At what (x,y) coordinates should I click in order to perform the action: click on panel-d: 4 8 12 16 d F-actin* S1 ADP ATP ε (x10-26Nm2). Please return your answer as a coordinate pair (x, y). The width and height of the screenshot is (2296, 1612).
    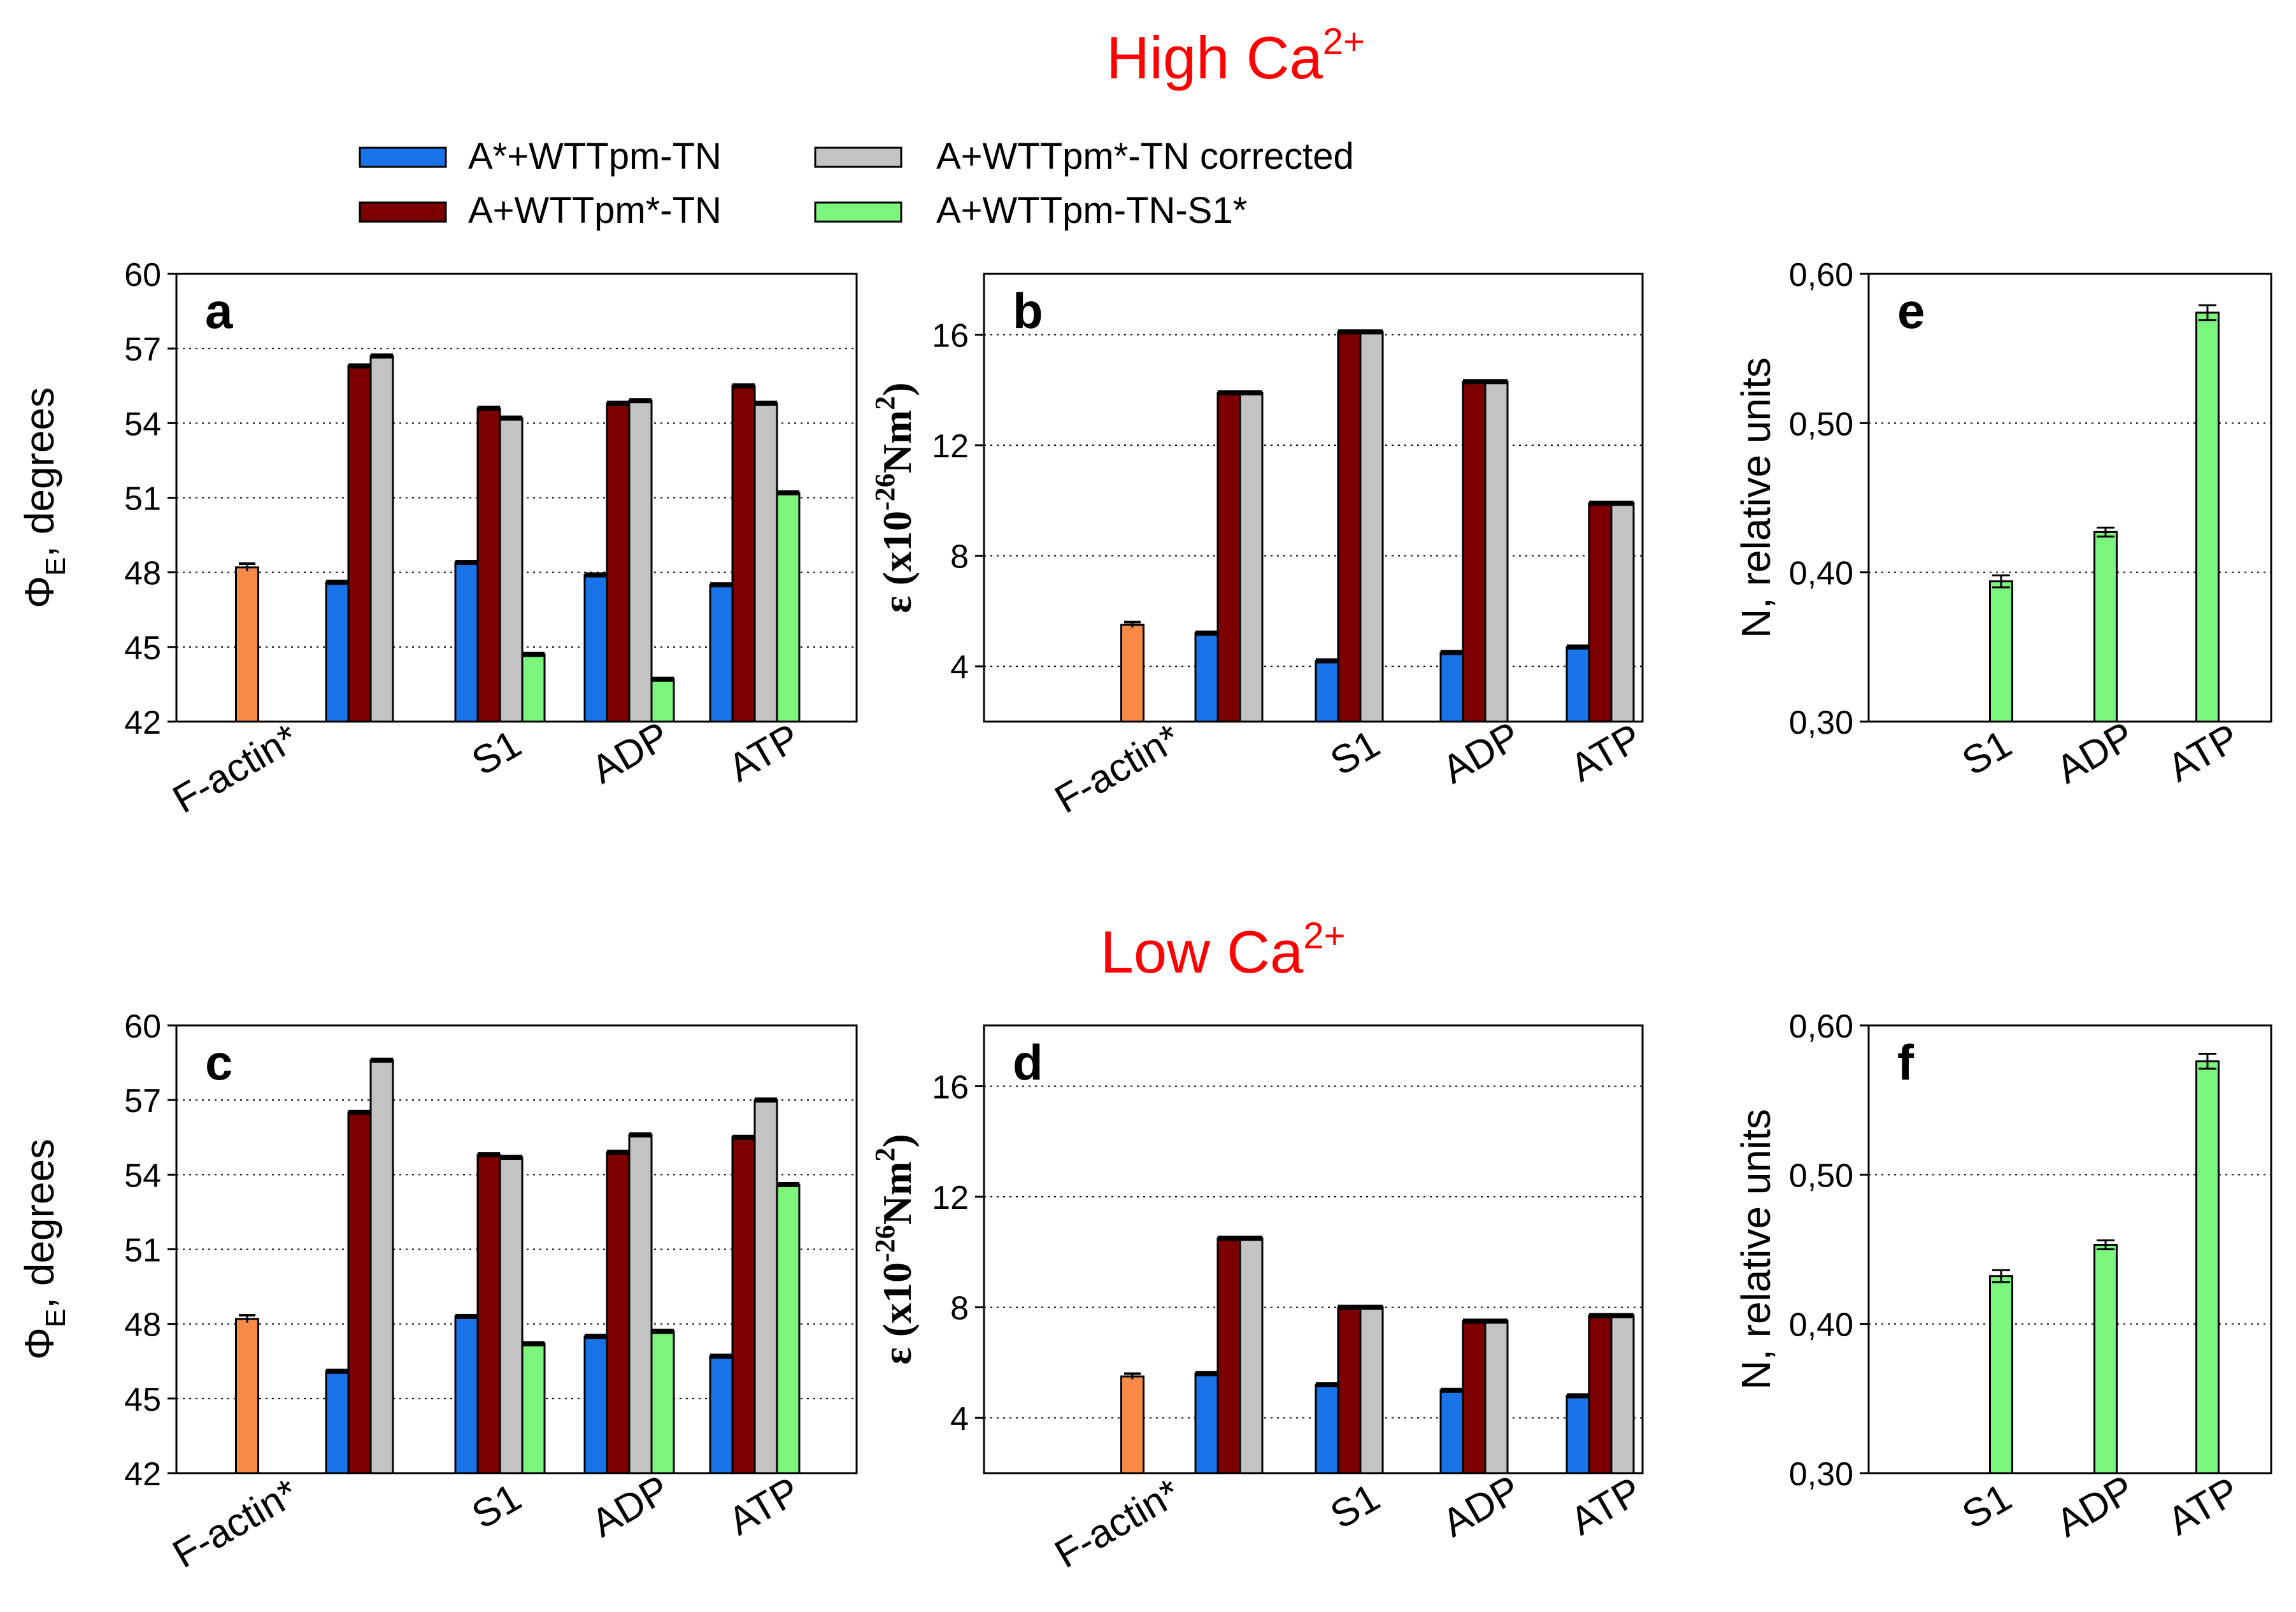
    Looking at the image, I should click on (1259, 1301).